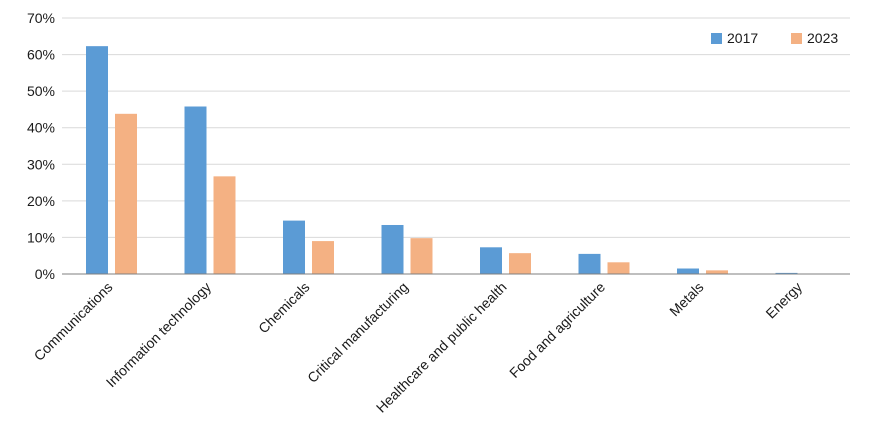  Describe the element at coordinates (158, 334) in the screenshot. I see `x-category-label: Information technology` at that location.